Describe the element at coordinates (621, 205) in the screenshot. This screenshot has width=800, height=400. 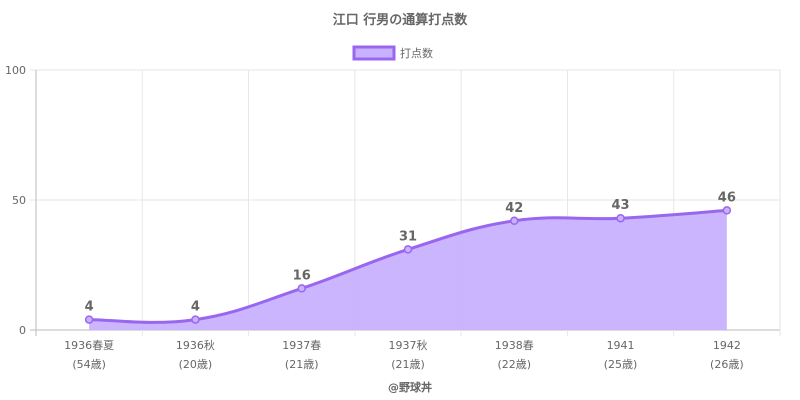
I see `data-label: 43` at that location.